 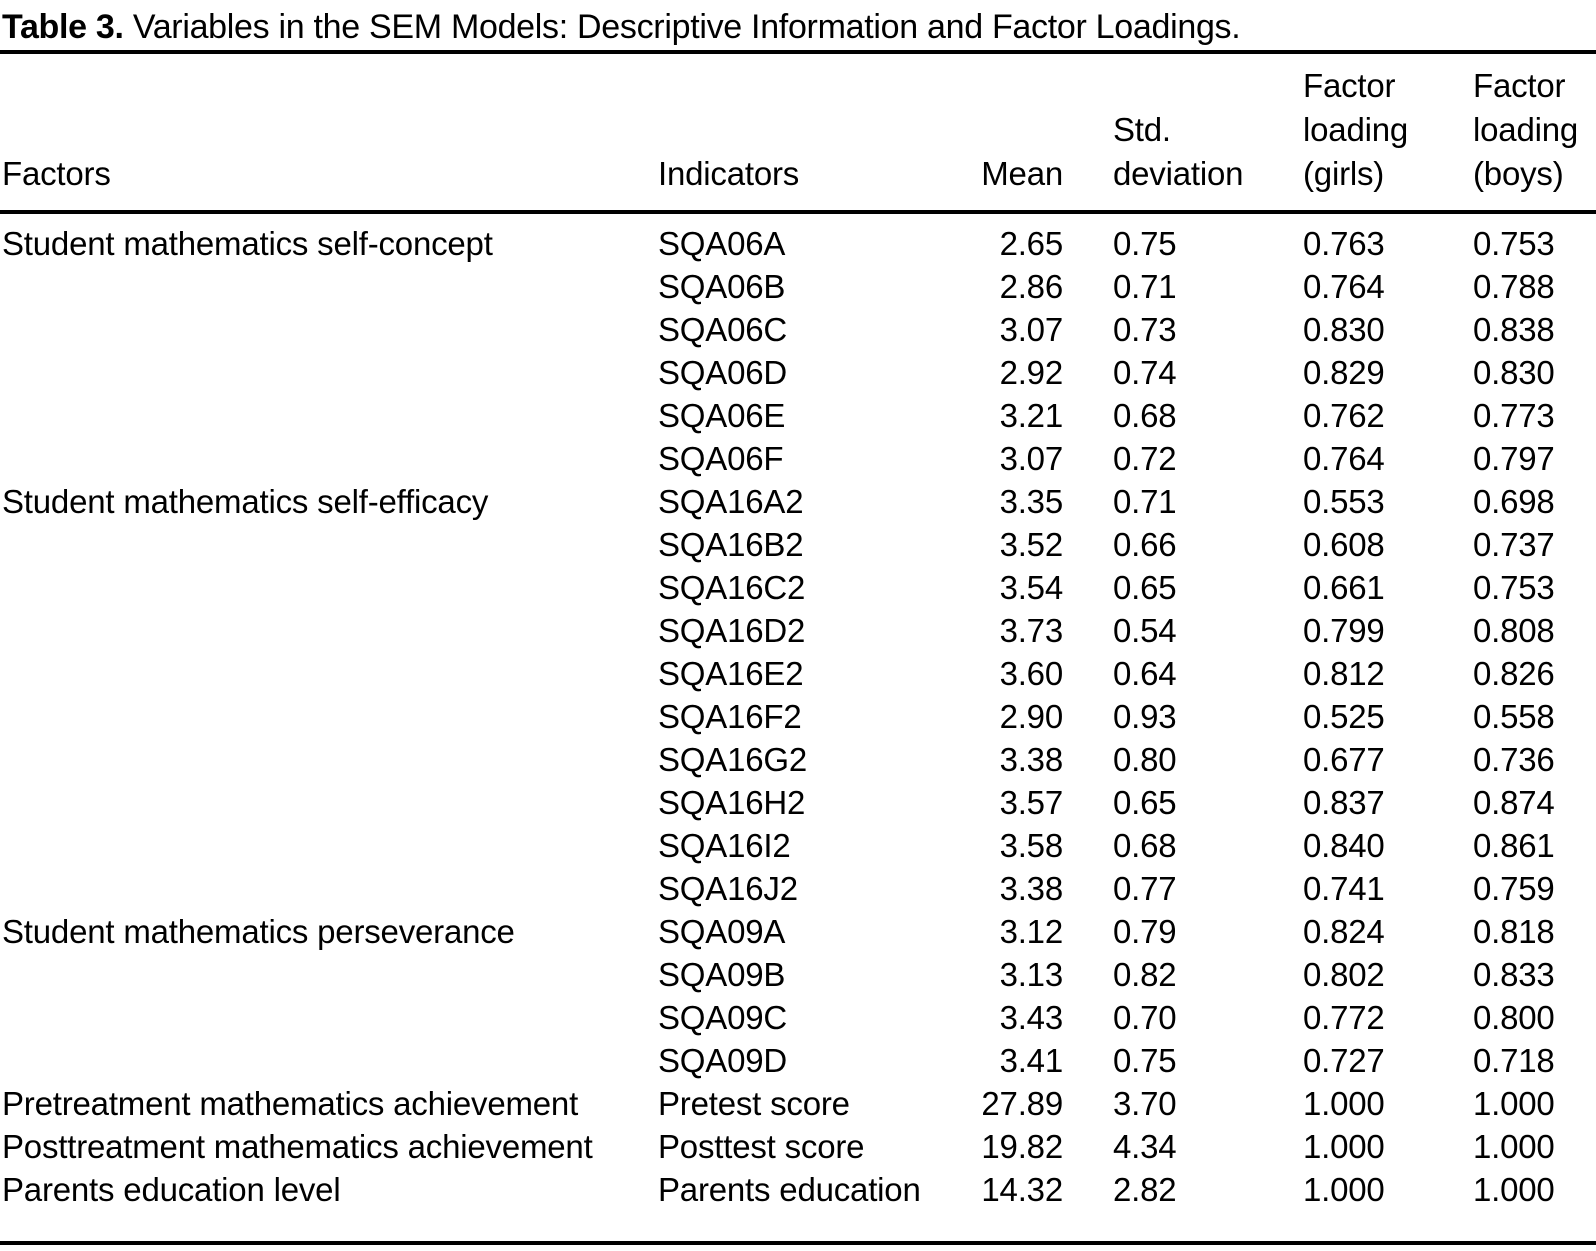 What do you see at coordinates (1514, 372) in the screenshot?
I see `factor-loading-boys-cell: 0.830` at bounding box center [1514, 372].